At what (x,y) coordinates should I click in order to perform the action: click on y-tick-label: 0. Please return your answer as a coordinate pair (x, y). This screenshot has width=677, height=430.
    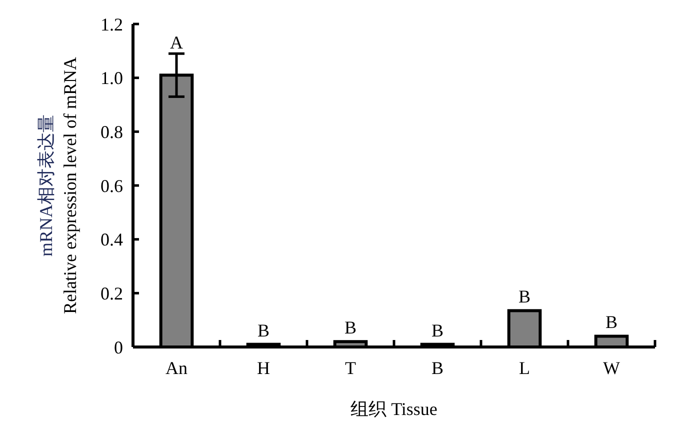
    Looking at the image, I should click on (118, 347).